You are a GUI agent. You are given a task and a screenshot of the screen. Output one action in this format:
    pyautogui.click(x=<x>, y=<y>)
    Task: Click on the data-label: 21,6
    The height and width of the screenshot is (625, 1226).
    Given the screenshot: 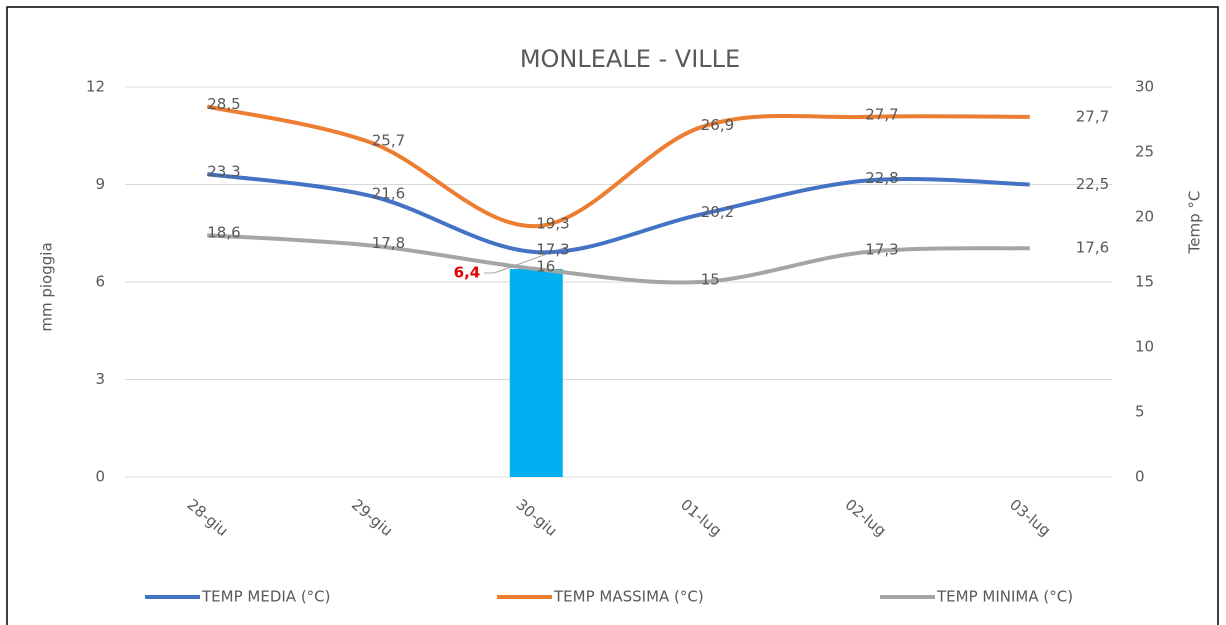 What is the action you would take?
    pyautogui.click(x=388, y=194)
    